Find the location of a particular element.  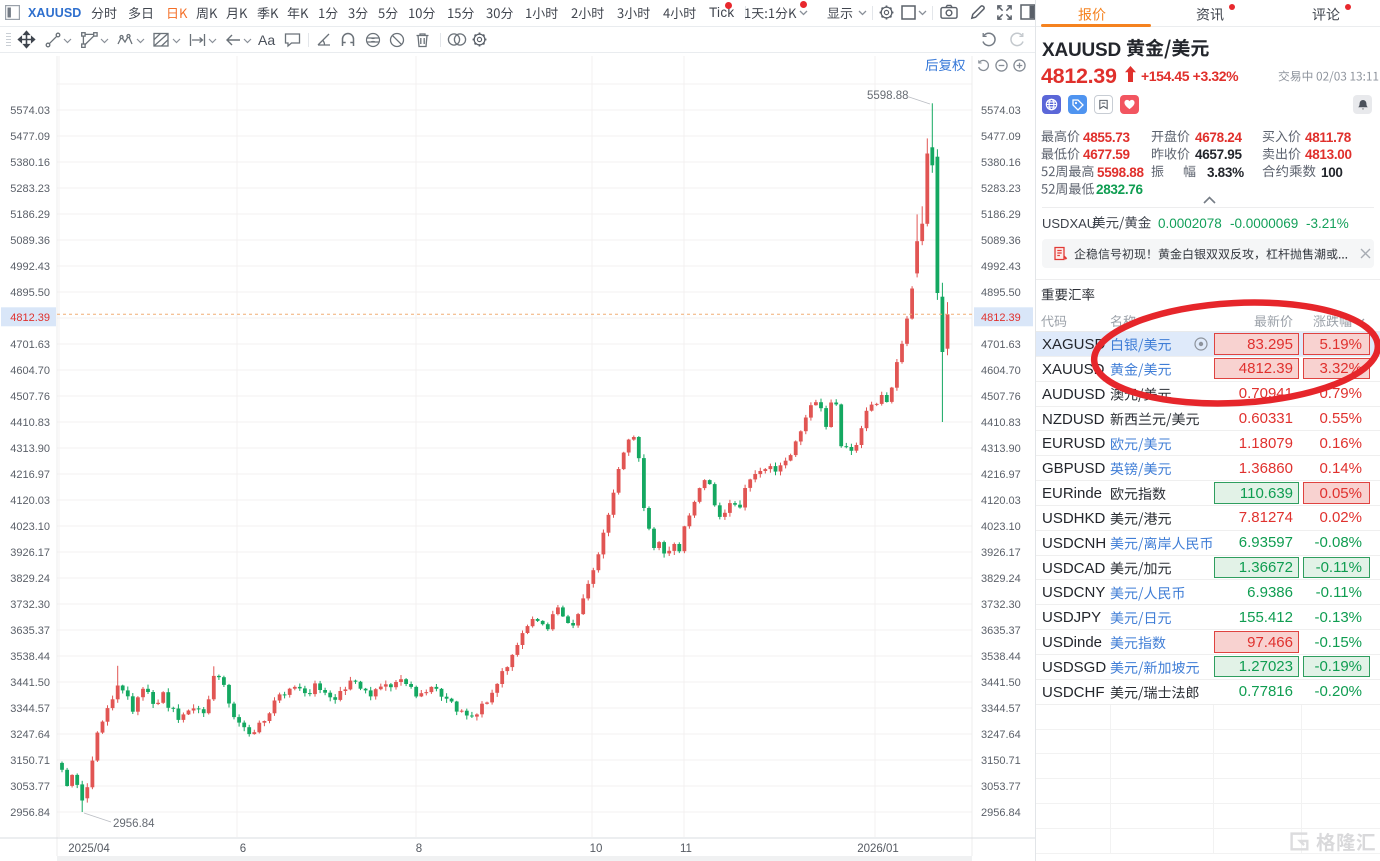

svg-text: 11 is located at coordinates (686, 849).